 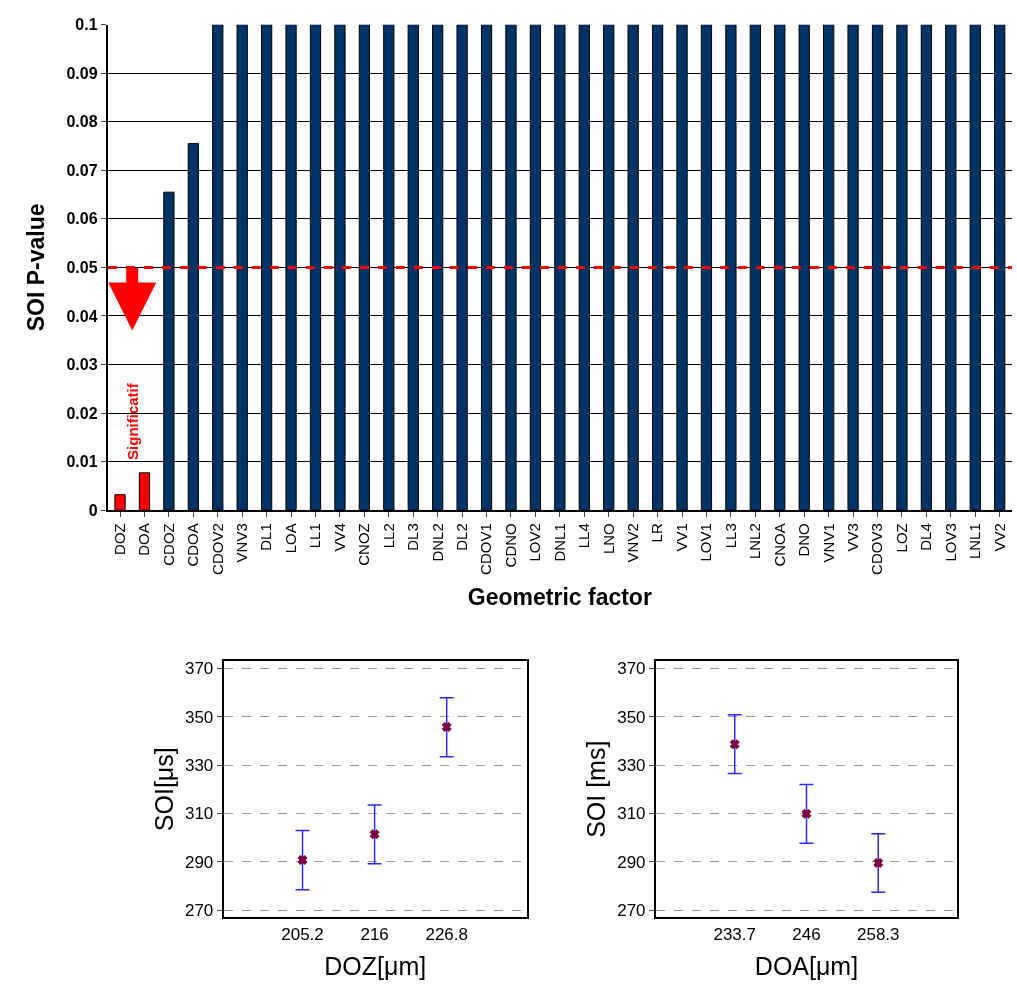 I want to click on x-tick-label: VNV2, so click(x=633, y=543).